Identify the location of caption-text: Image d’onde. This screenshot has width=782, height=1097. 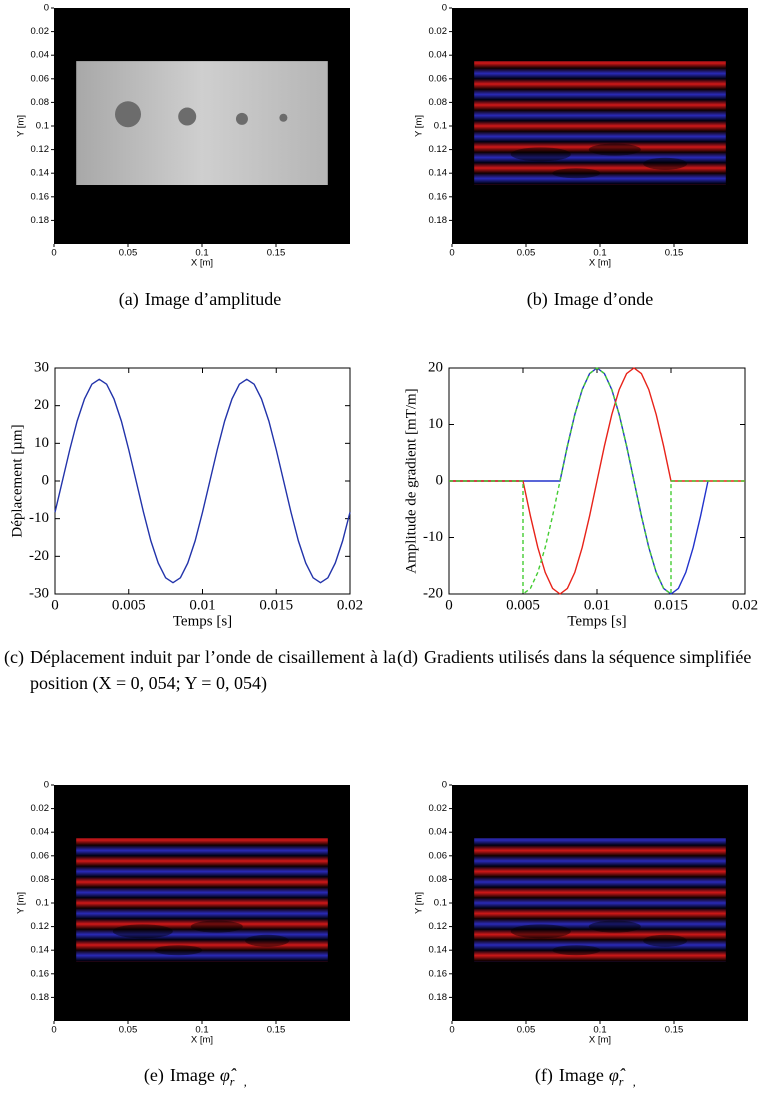
(603, 299).